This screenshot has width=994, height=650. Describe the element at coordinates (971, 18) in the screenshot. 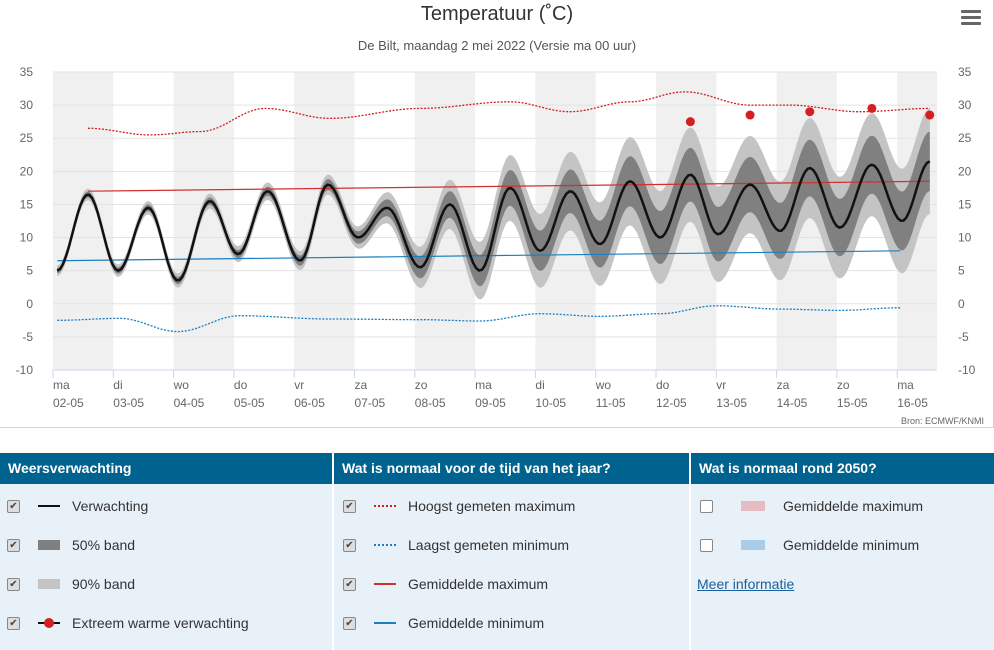

I see `hamburger-menu-icon` at that location.